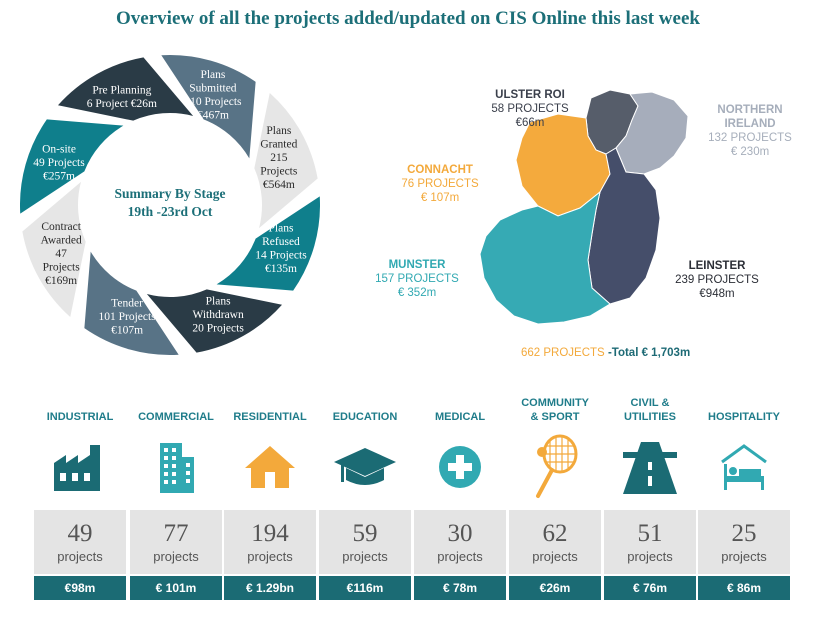 Image resolution: width=816 pixels, height=617 pixels. I want to click on region-ni-value: € 230m, so click(750, 152).